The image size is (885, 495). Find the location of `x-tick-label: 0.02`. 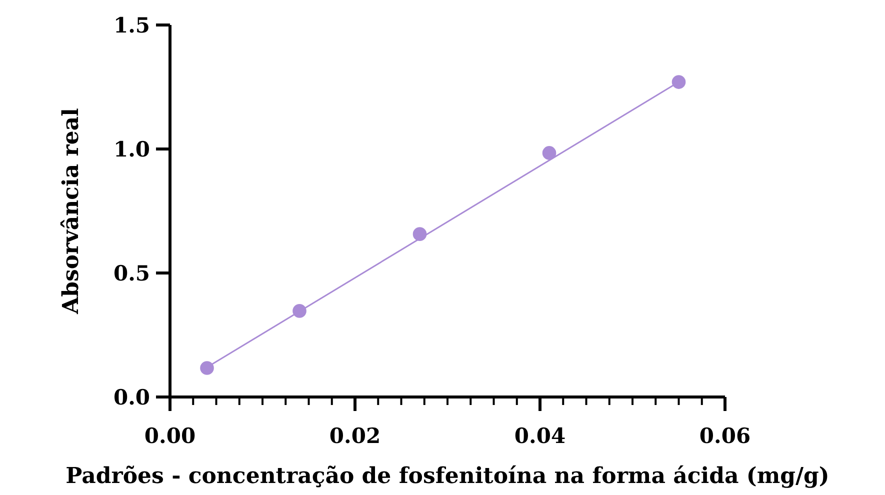

x-tick-label: 0.02 is located at coordinates (355, 435).